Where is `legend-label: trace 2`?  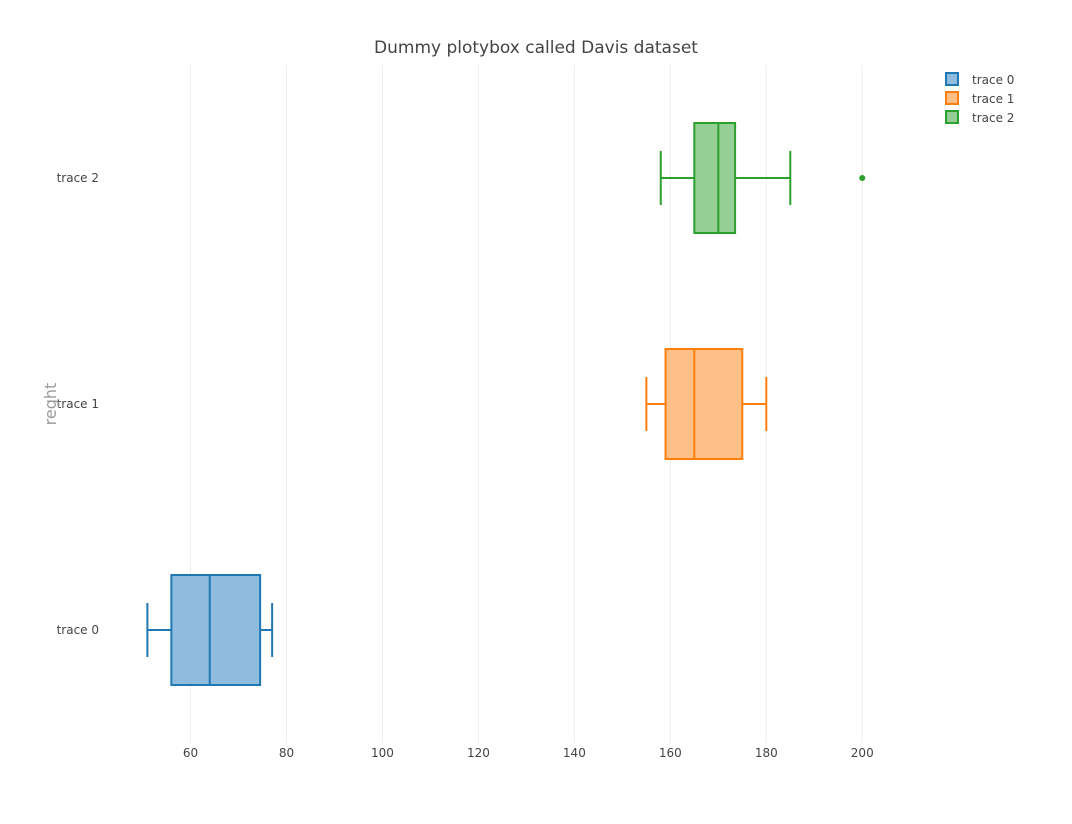 legend-label: trace 2 is located at coordinates (993, 118).